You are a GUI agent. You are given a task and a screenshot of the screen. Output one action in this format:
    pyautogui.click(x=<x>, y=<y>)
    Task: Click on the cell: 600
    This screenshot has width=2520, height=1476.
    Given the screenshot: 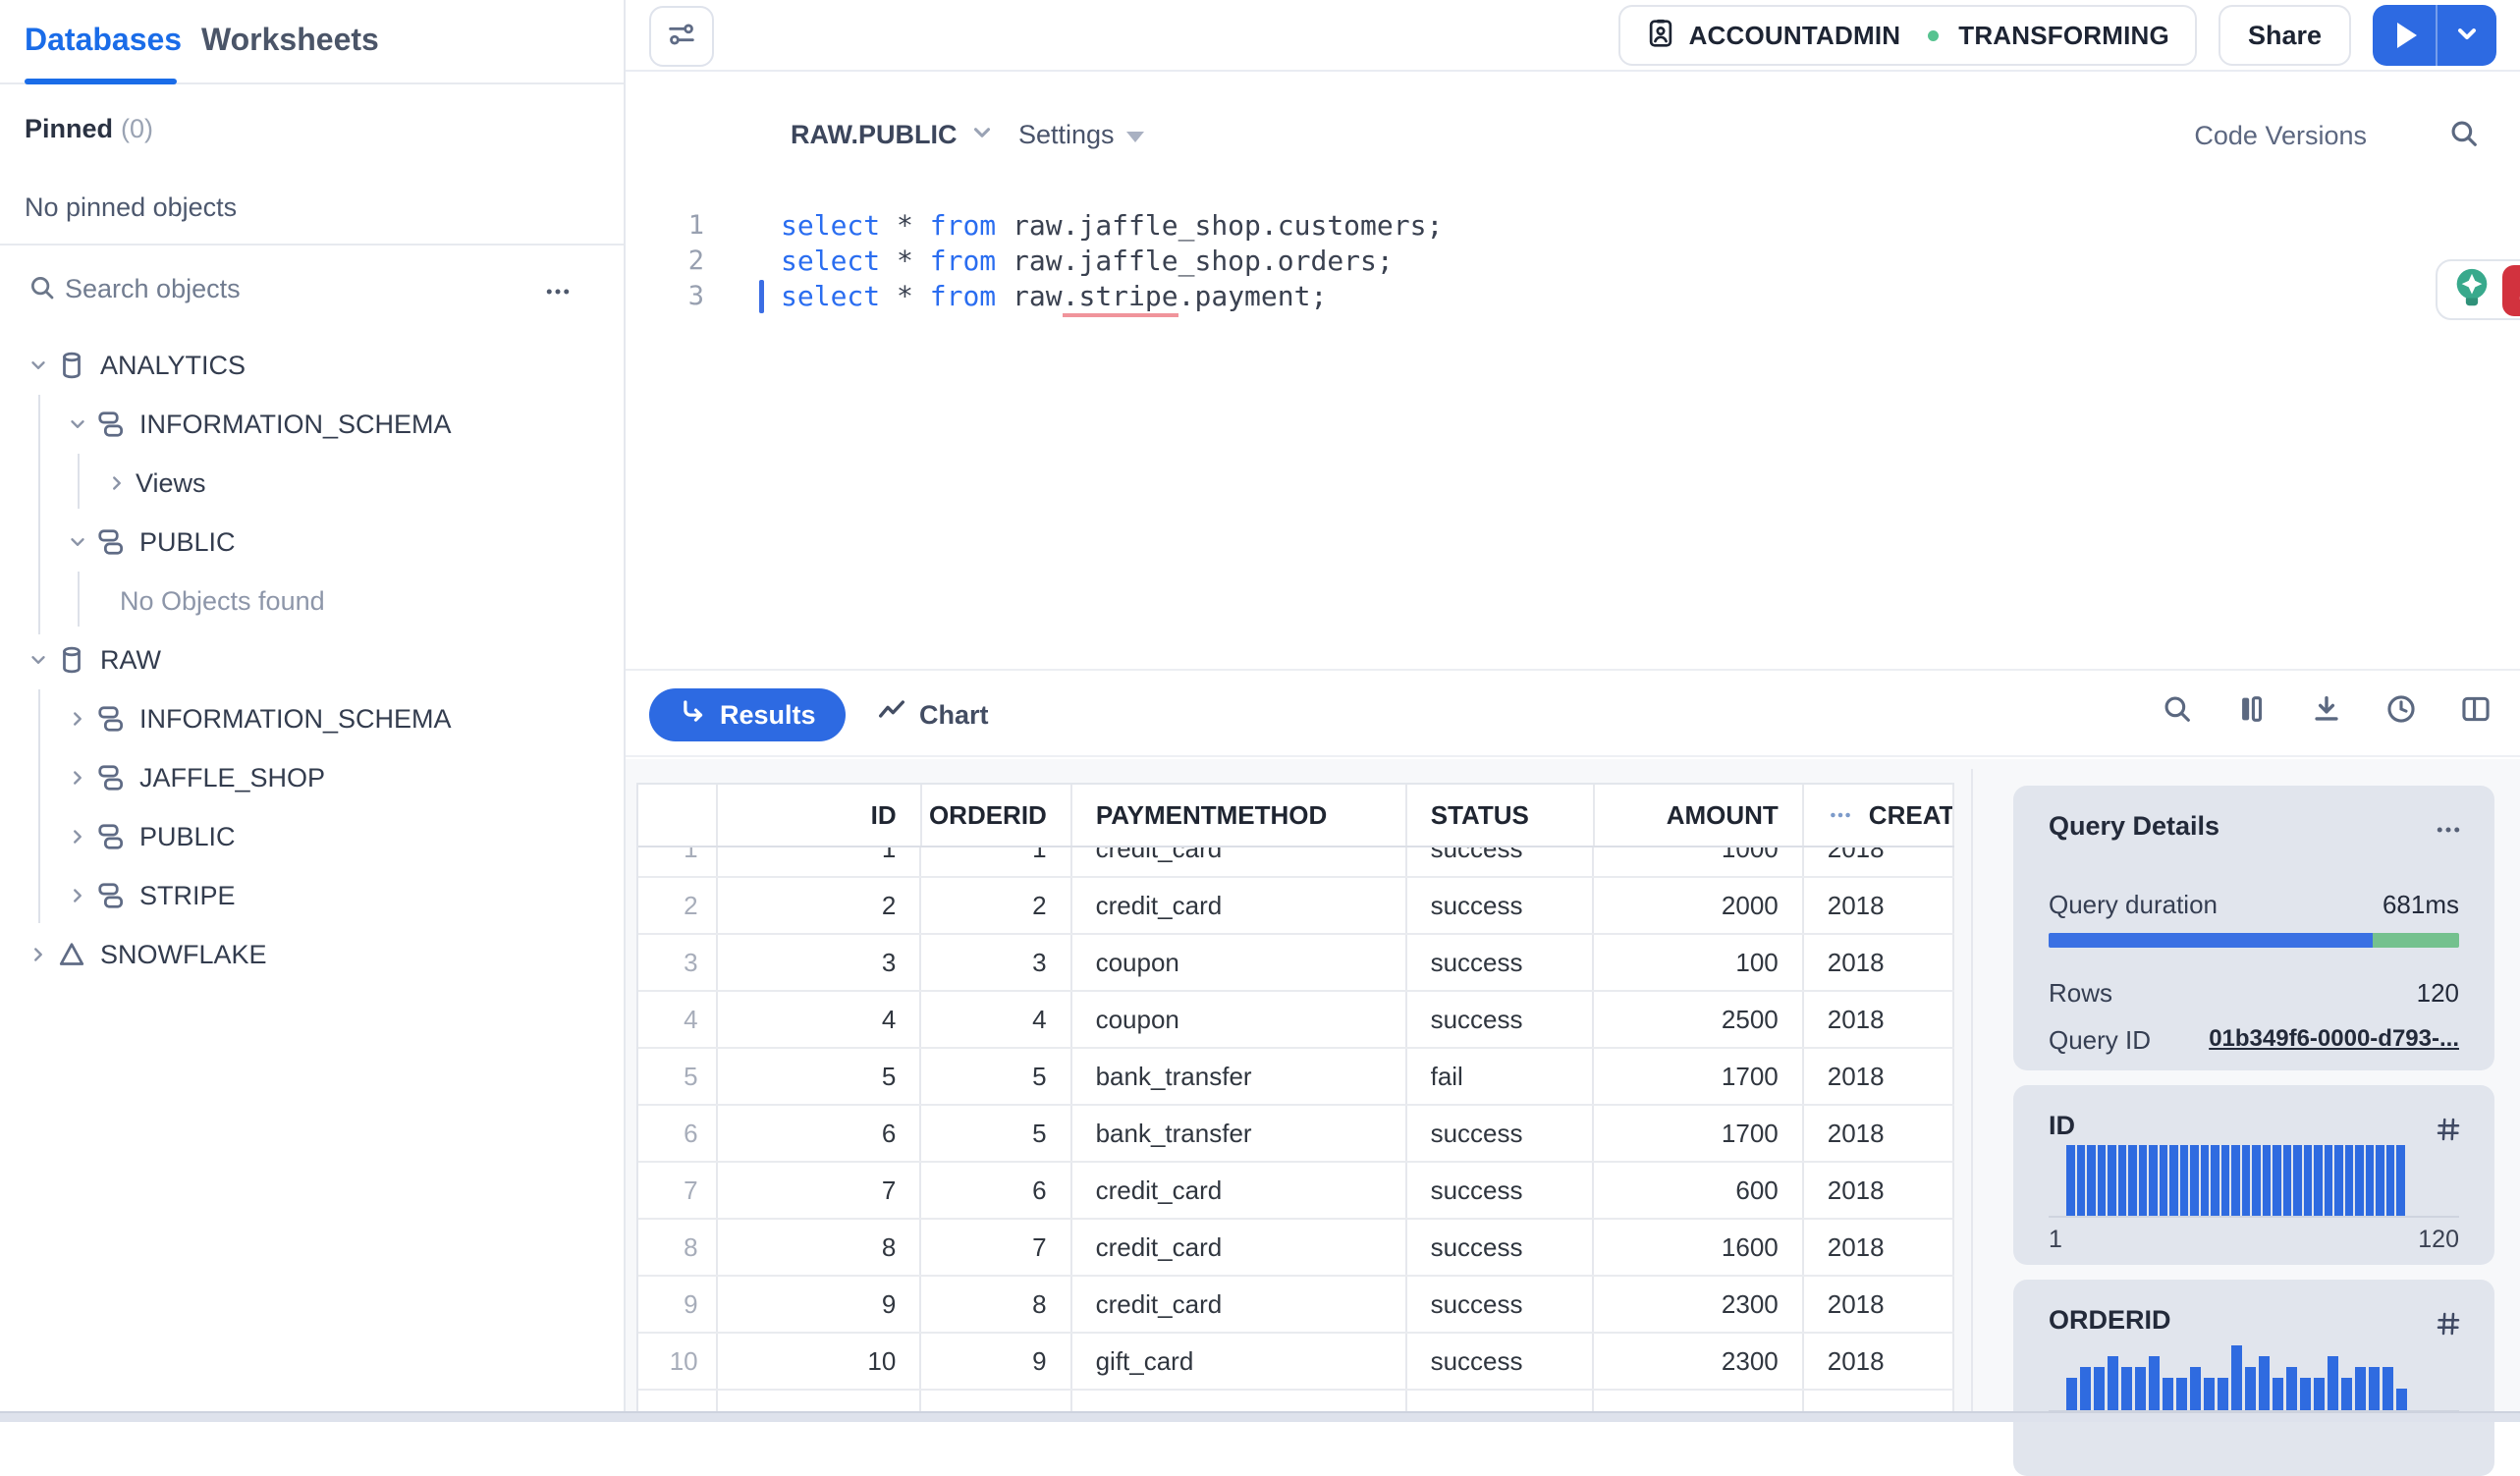 What is the action you would take?
    pyautogui.click(x=1699, y=1190)
    